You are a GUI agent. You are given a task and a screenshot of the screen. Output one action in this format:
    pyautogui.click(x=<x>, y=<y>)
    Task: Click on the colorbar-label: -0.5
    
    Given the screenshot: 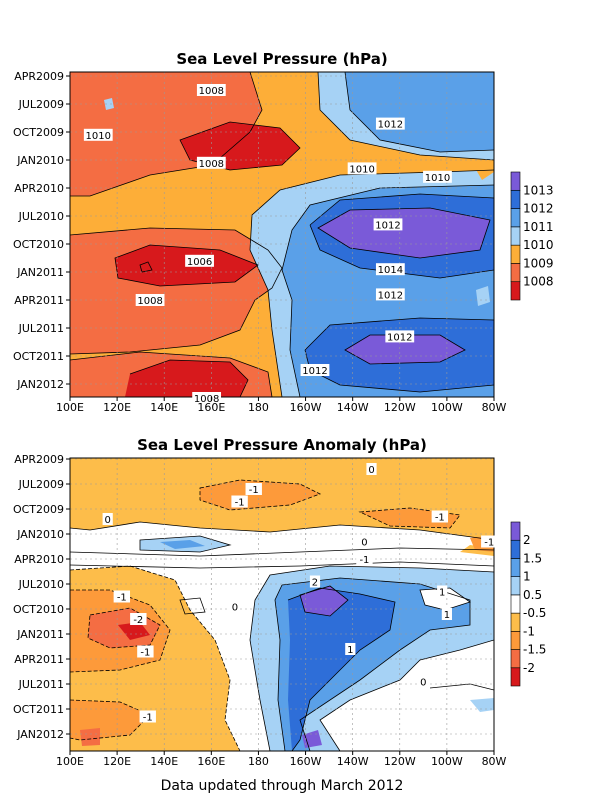 What is the action you would take?
    pyautogui.click(x=534, y=613)
    